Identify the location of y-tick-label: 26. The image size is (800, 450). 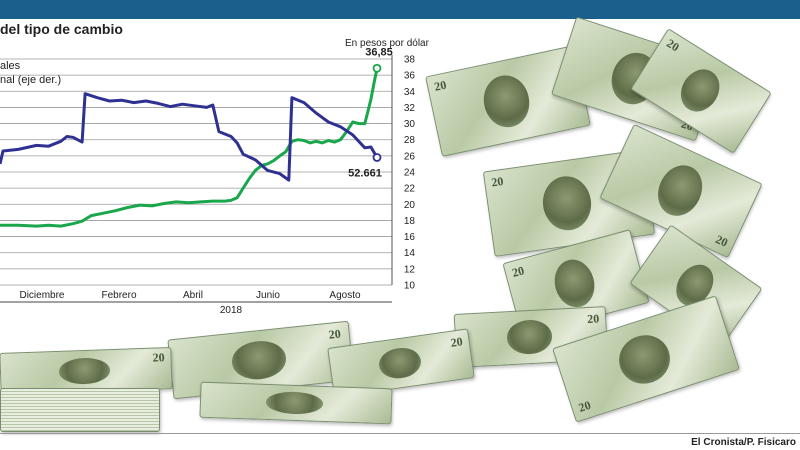
(410, 156).